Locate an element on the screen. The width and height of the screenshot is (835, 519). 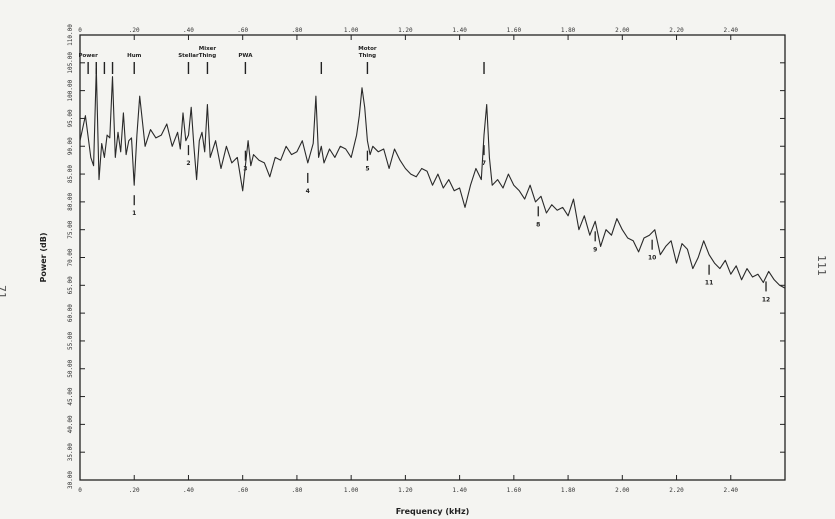
harmonic-number-label: 2 is located at coordinates (188, 163).